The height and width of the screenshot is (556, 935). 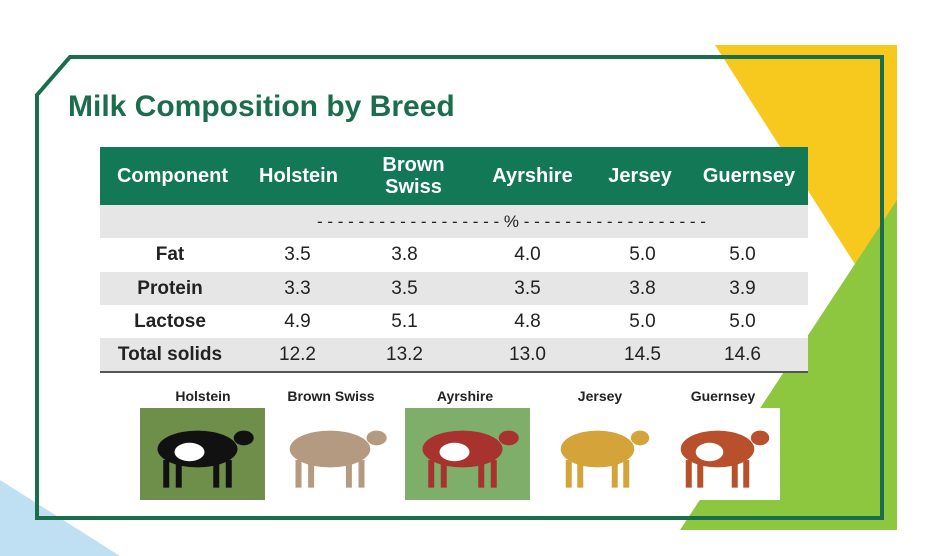 What do you see at coordinates (297, 321) in the screenshot?
I see `table-cell: 4.9` at bounding box center [297, 321].